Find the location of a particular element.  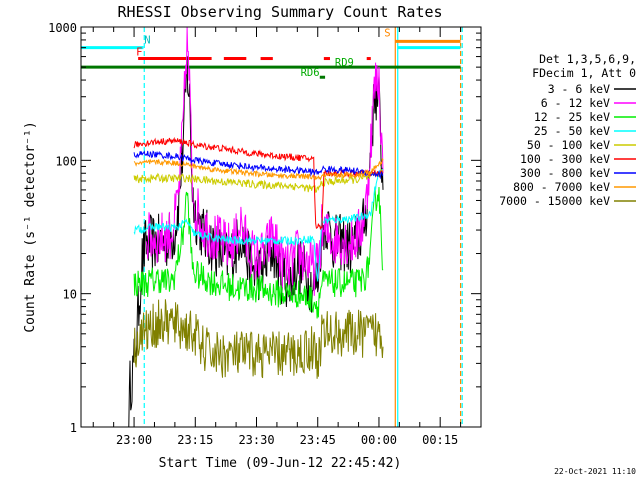

legend-label-5: 100 - 300 keV is located at coordinates (565, 159).